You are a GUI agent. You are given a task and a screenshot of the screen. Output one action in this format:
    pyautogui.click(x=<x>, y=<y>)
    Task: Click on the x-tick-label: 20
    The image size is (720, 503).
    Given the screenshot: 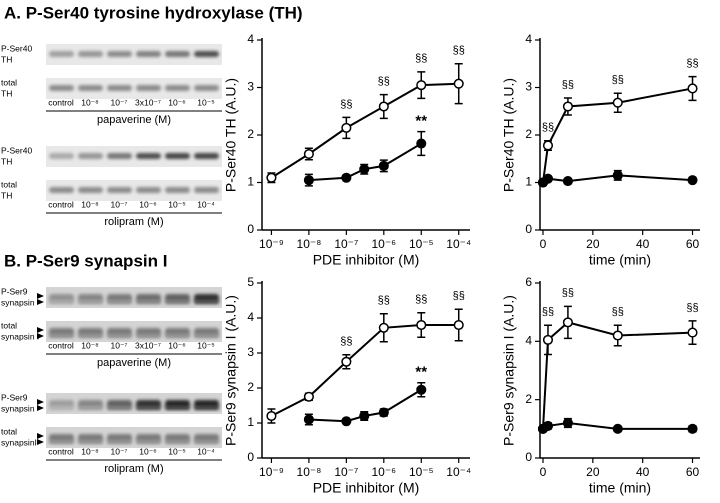 What is the action you would take?
    pyautogui.click(x=593, y=244)
    